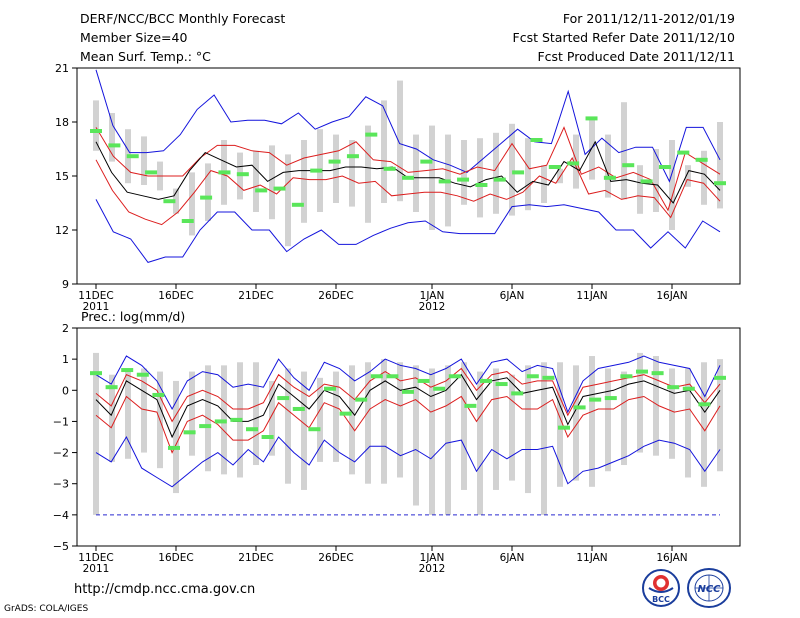 Image resolution: width=800 pixels, height=618 pixels. Describe the element at coordinates (62, 122) in the screenshot. I see `temp-y-tick-label: 18` at that location.